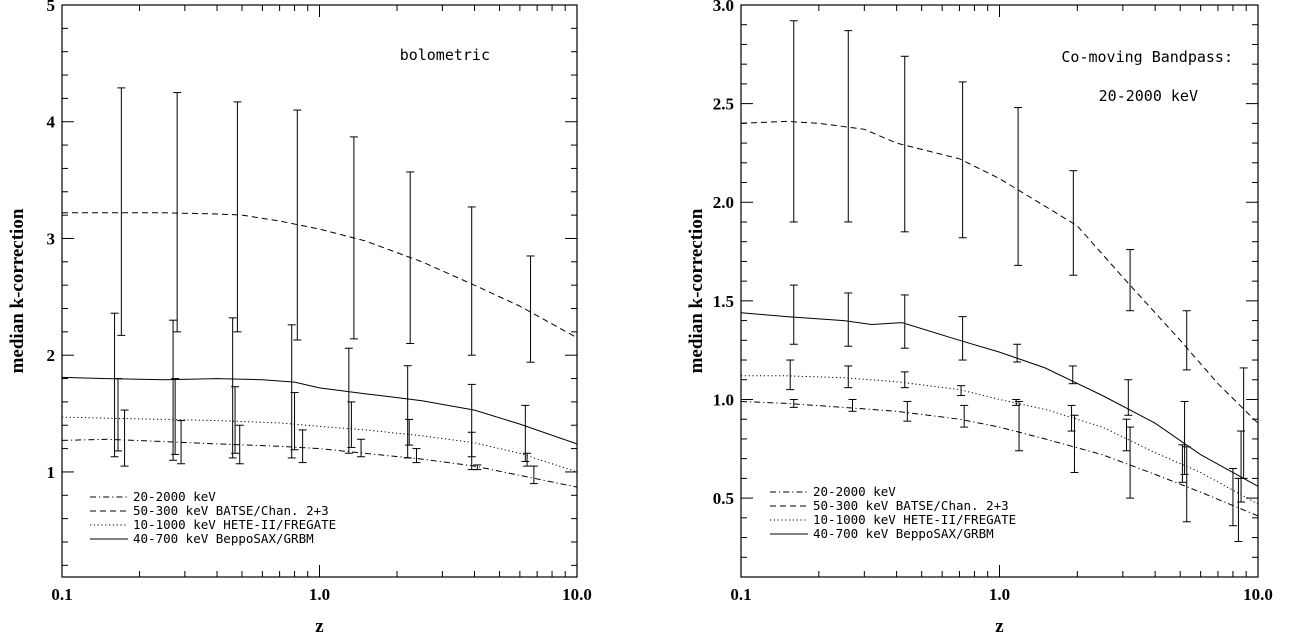  What do you see at coordinates (445, 55) in the screenshot?
I see `chart-annotation: bolometric` at bounding box center [445, 55].